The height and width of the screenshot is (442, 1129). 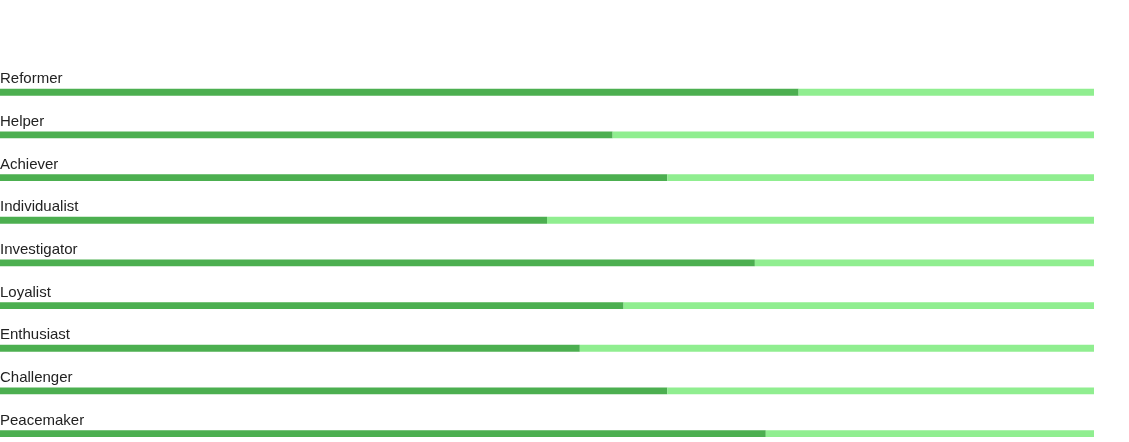 I want to click on y-tick-label: Helper, so click(x=22, y=120).